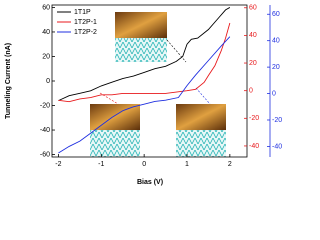 Image resolution: width=320 pixels, height=240 pixels. What do you see at coordinates (48, 81) in the screenshot?
I see `y-tick-label: 0` at bounding box center [48, 81].